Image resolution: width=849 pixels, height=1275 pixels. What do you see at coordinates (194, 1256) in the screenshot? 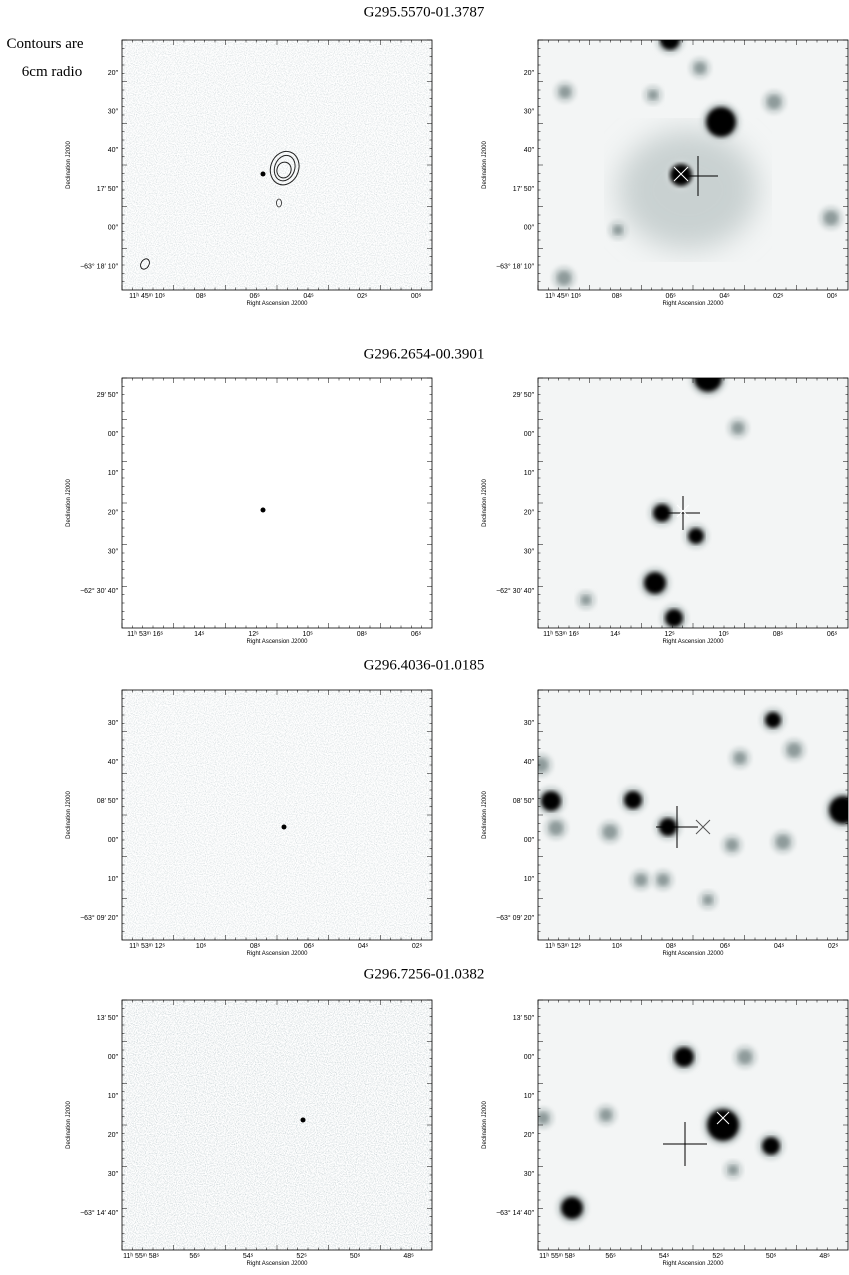
I see `x-tick-label: 56ˢ` at bounding box center [194, 1256].